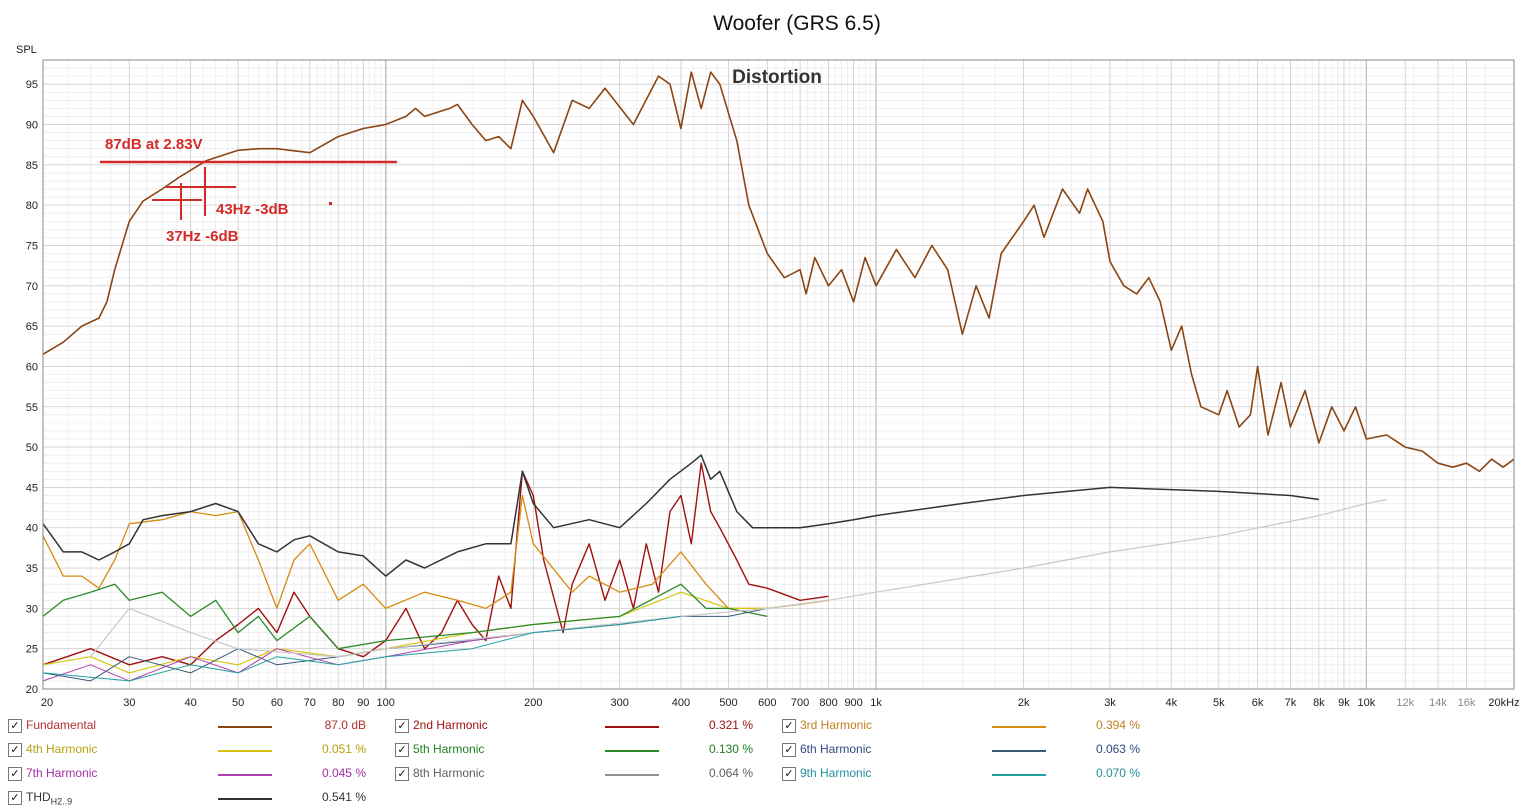 The height and width of the screenshot is (812, 1532). Describe the element at coordinates (1219, 703) in the screenshot. I see `x-tick-label: 5k` at that location.